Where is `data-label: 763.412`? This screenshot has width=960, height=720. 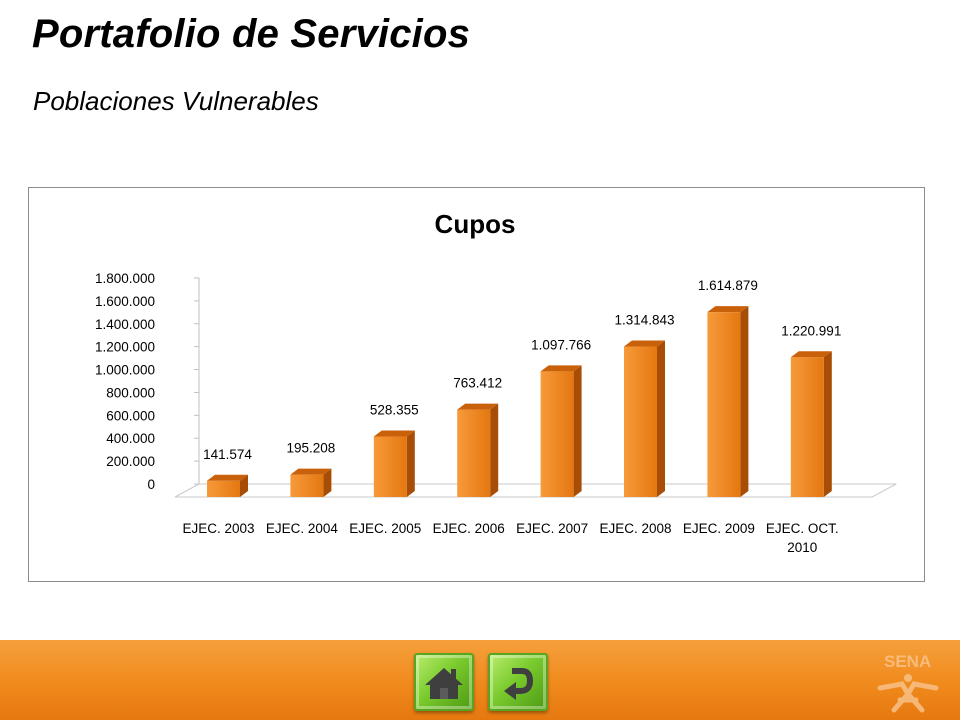
data-label: 763.412 is located at coordinates (477, 383).